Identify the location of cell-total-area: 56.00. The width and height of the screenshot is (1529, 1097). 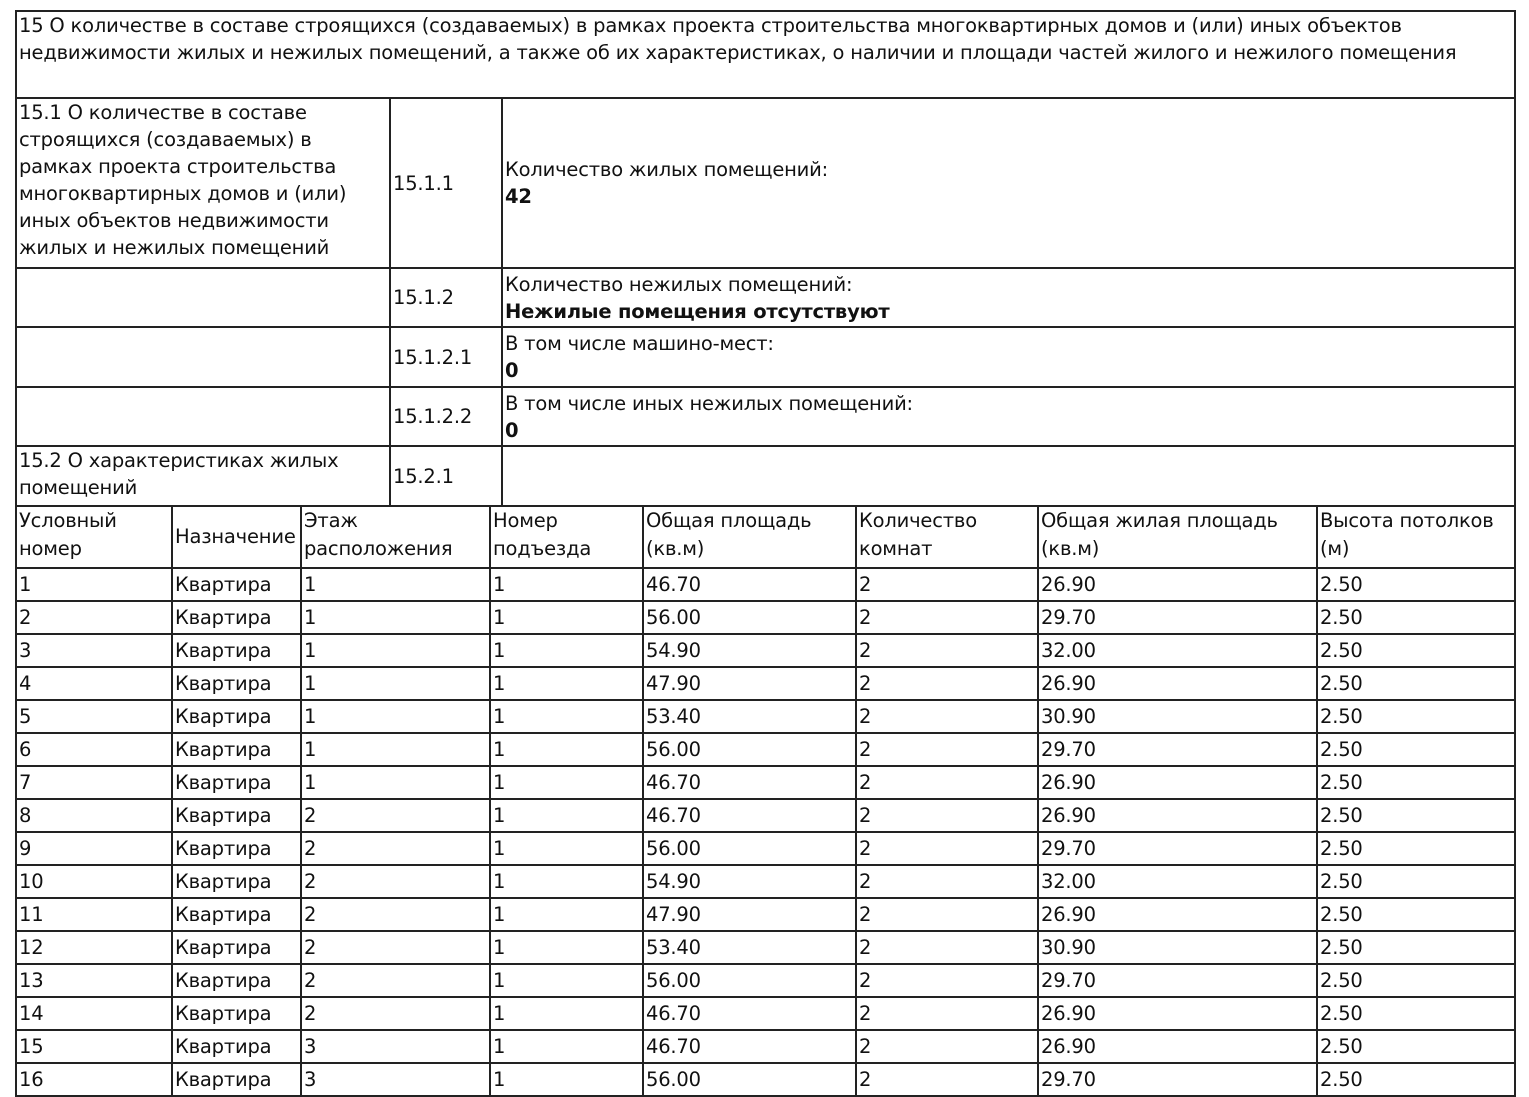
(749, 749).